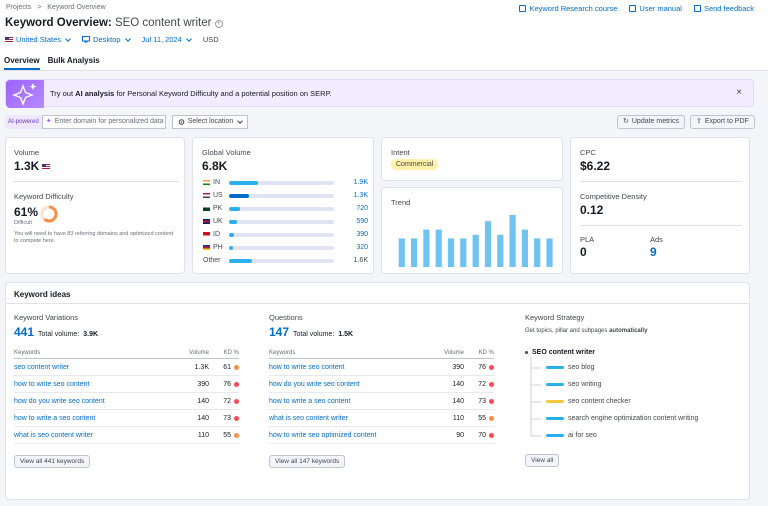  What do you see at coordinates (26, 212) in the screenshot?
I see `kd-value: 61%` at bounding box center [26, 212].